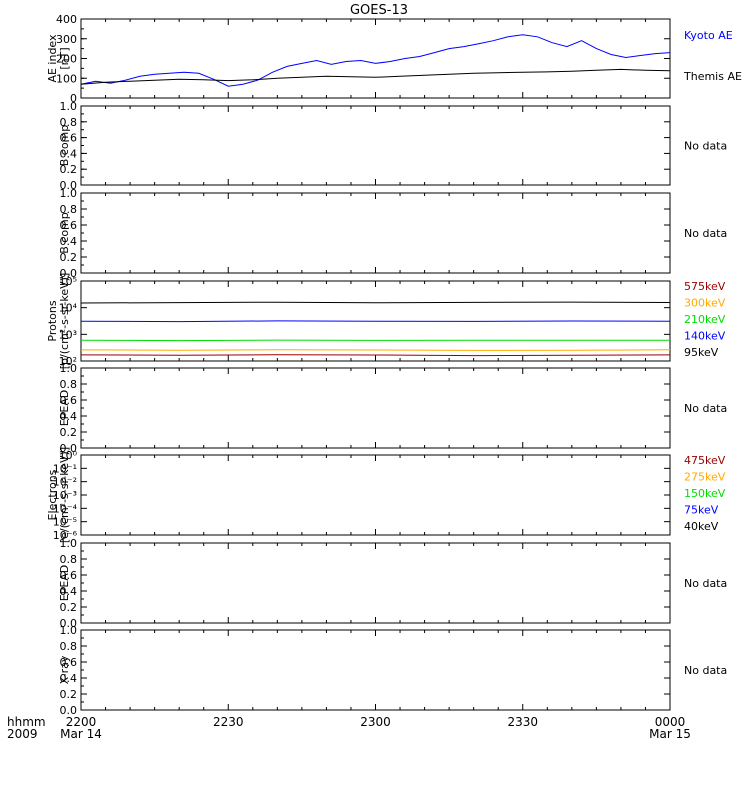  What do you see at coordinates (65, 508) in the screenshot?
I see `y-tick-label: 10⁻⁴` at bounding box center [65, 508].